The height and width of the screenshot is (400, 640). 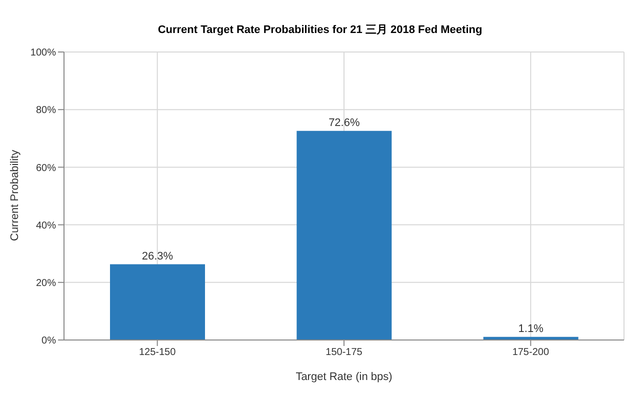 What do you see at coordinates (344, 352) in the screenshot?
I see `x-tick-label: 150-175` at bounding box center [344, 352].